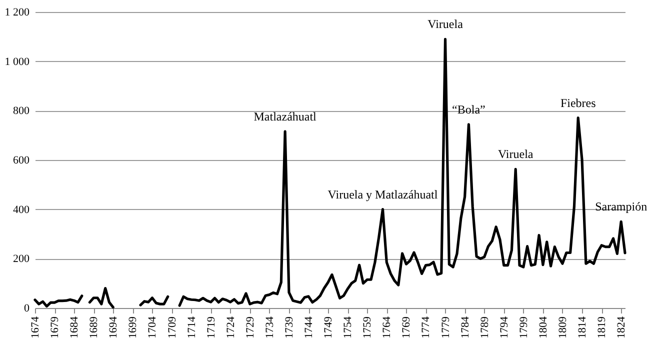 This screenshot has height=343, width=650. What do you see at coordinates (309, 327) in the screenshot?
I see `x-tick-label: 1744` at bounding box center [309, 327].